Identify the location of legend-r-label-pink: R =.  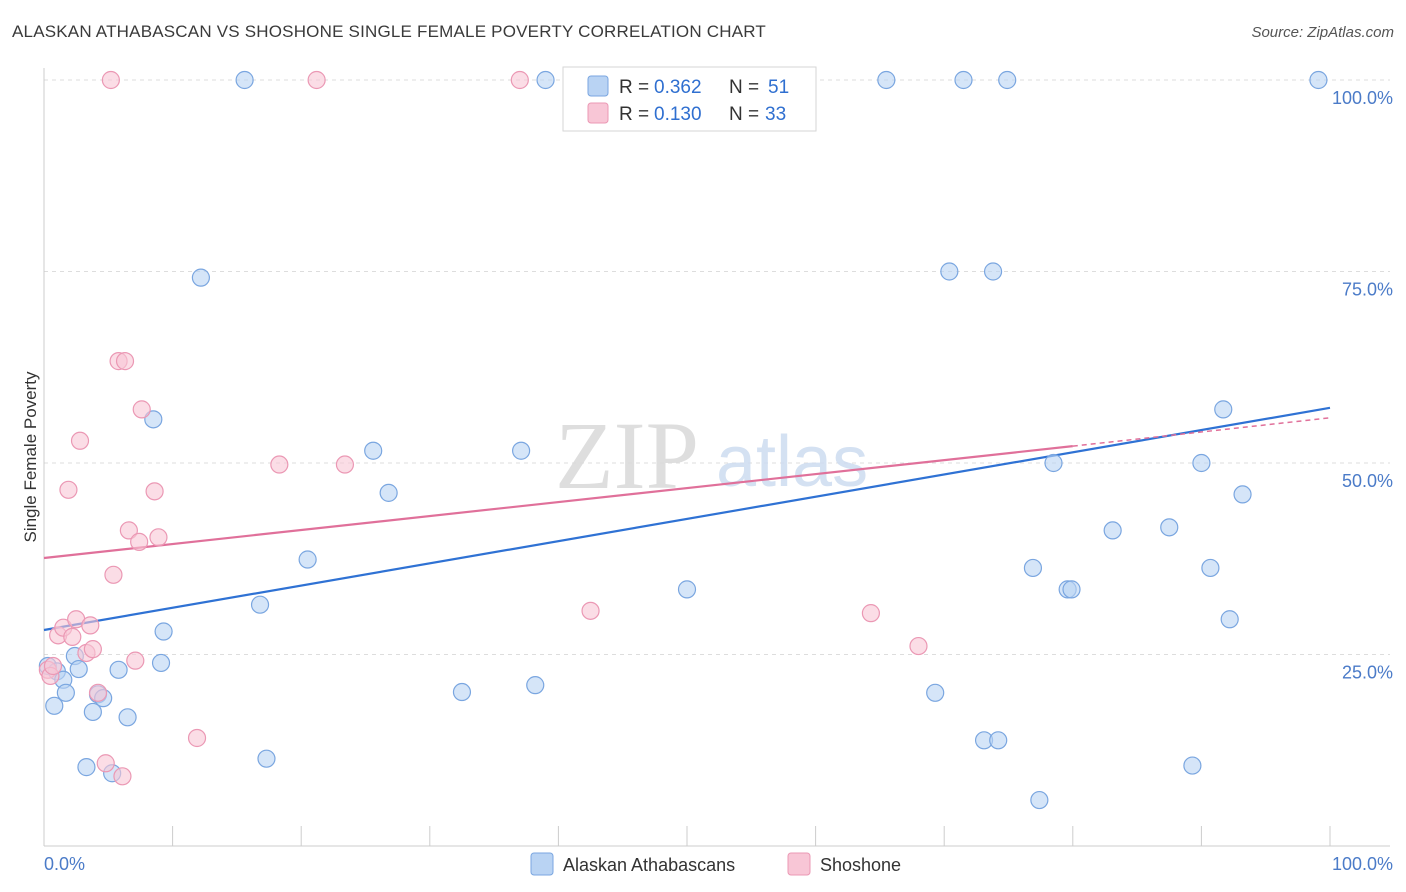
(634, 114).